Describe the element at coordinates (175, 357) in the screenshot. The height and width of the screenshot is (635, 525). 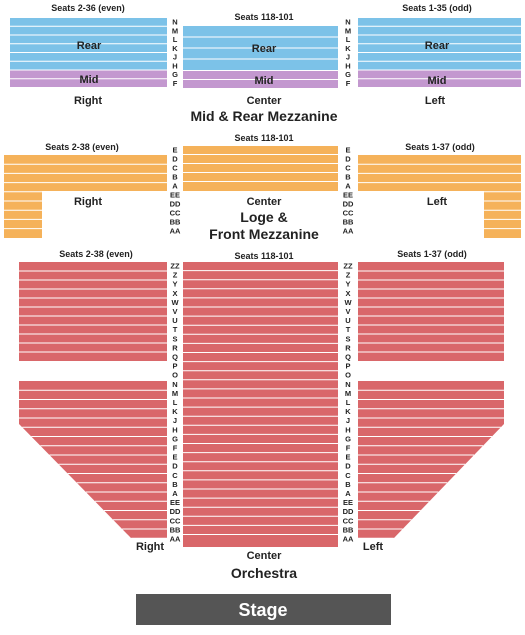
I see `orchestra-row-label: Q` at that location.